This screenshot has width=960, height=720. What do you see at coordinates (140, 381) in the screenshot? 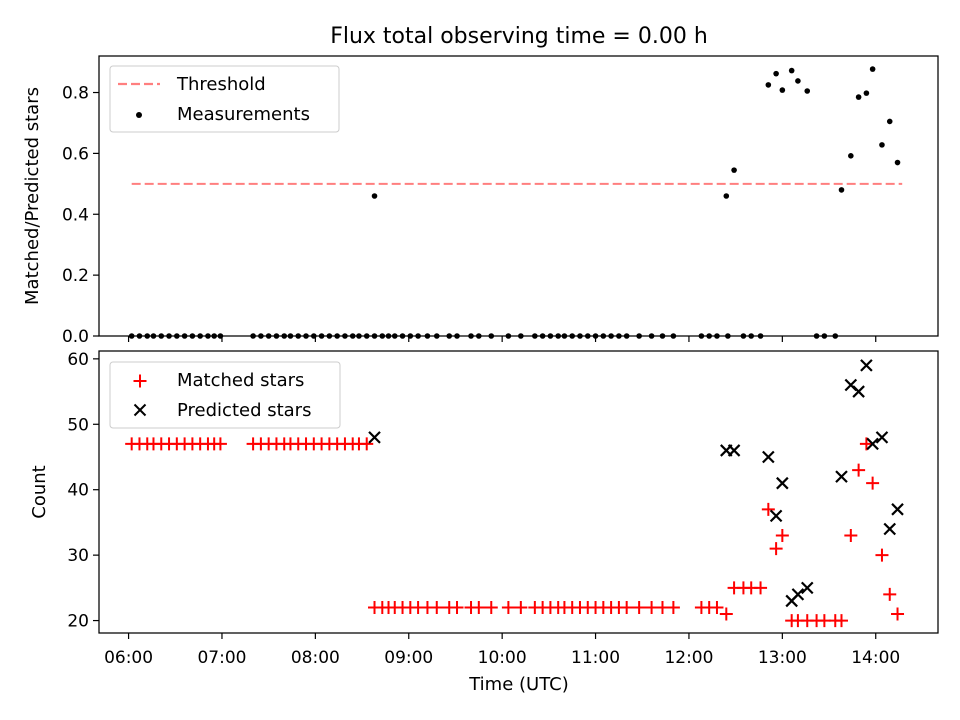
I see `legend-matched-swatch` at bounding box center [140, 381].